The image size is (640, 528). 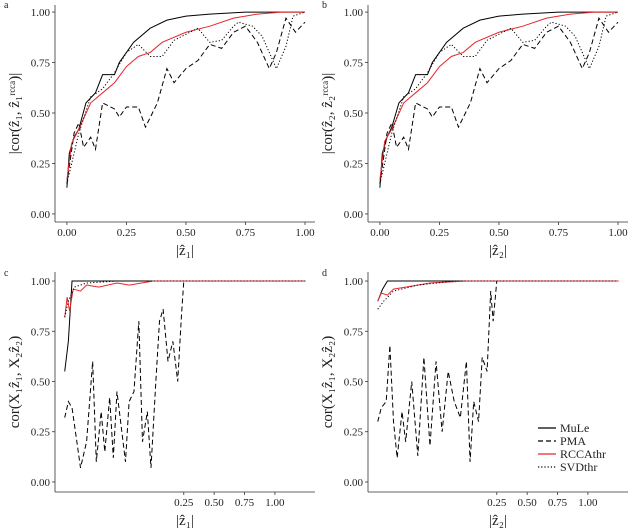 I want to click on panel-letter: c, so click(x=6, y=273).